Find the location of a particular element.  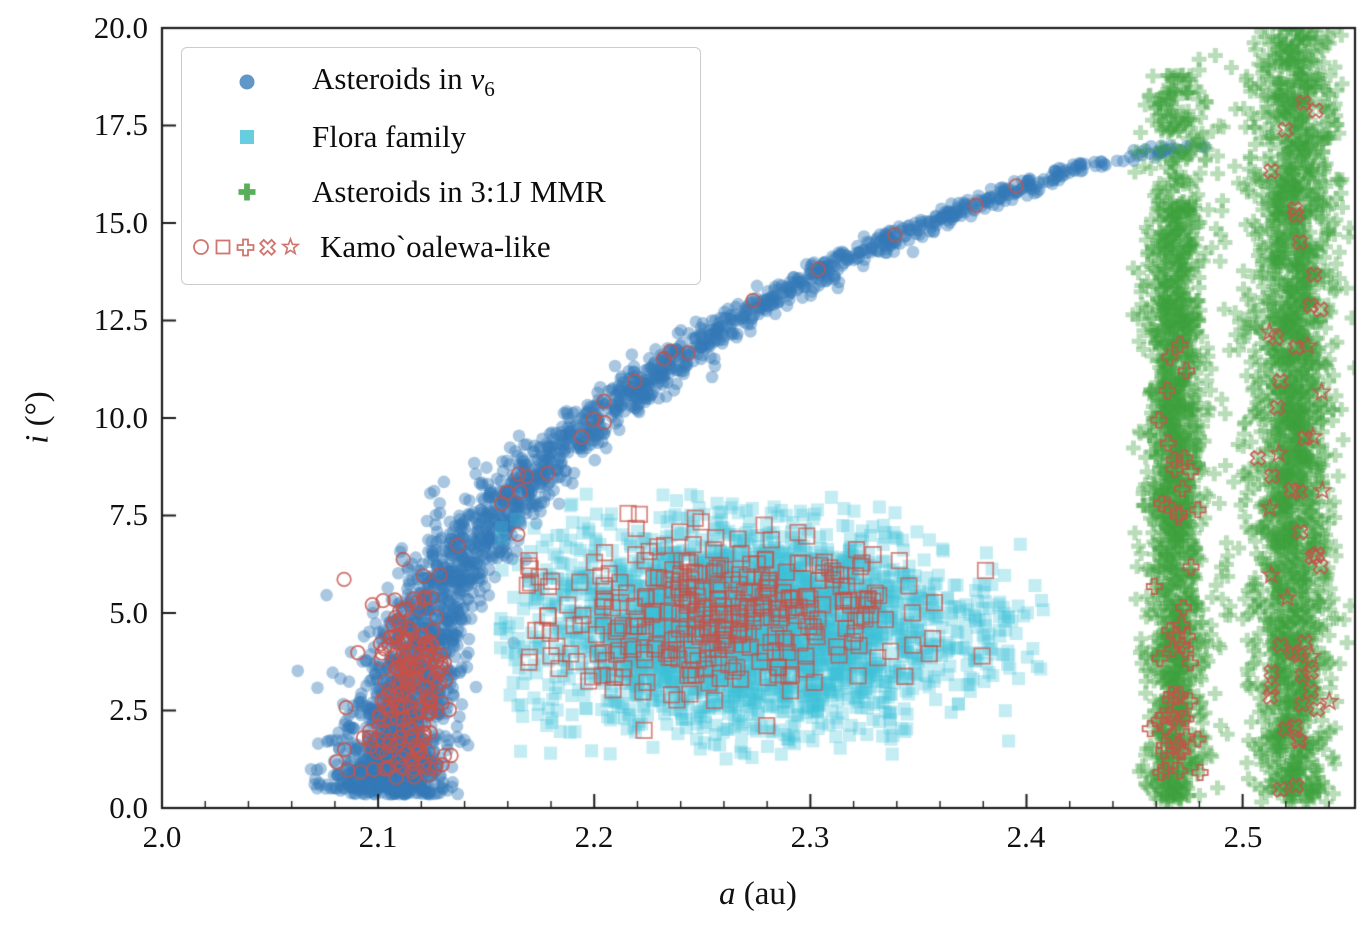

legend-item-label: Flora family is located at coordinates (389, 136).